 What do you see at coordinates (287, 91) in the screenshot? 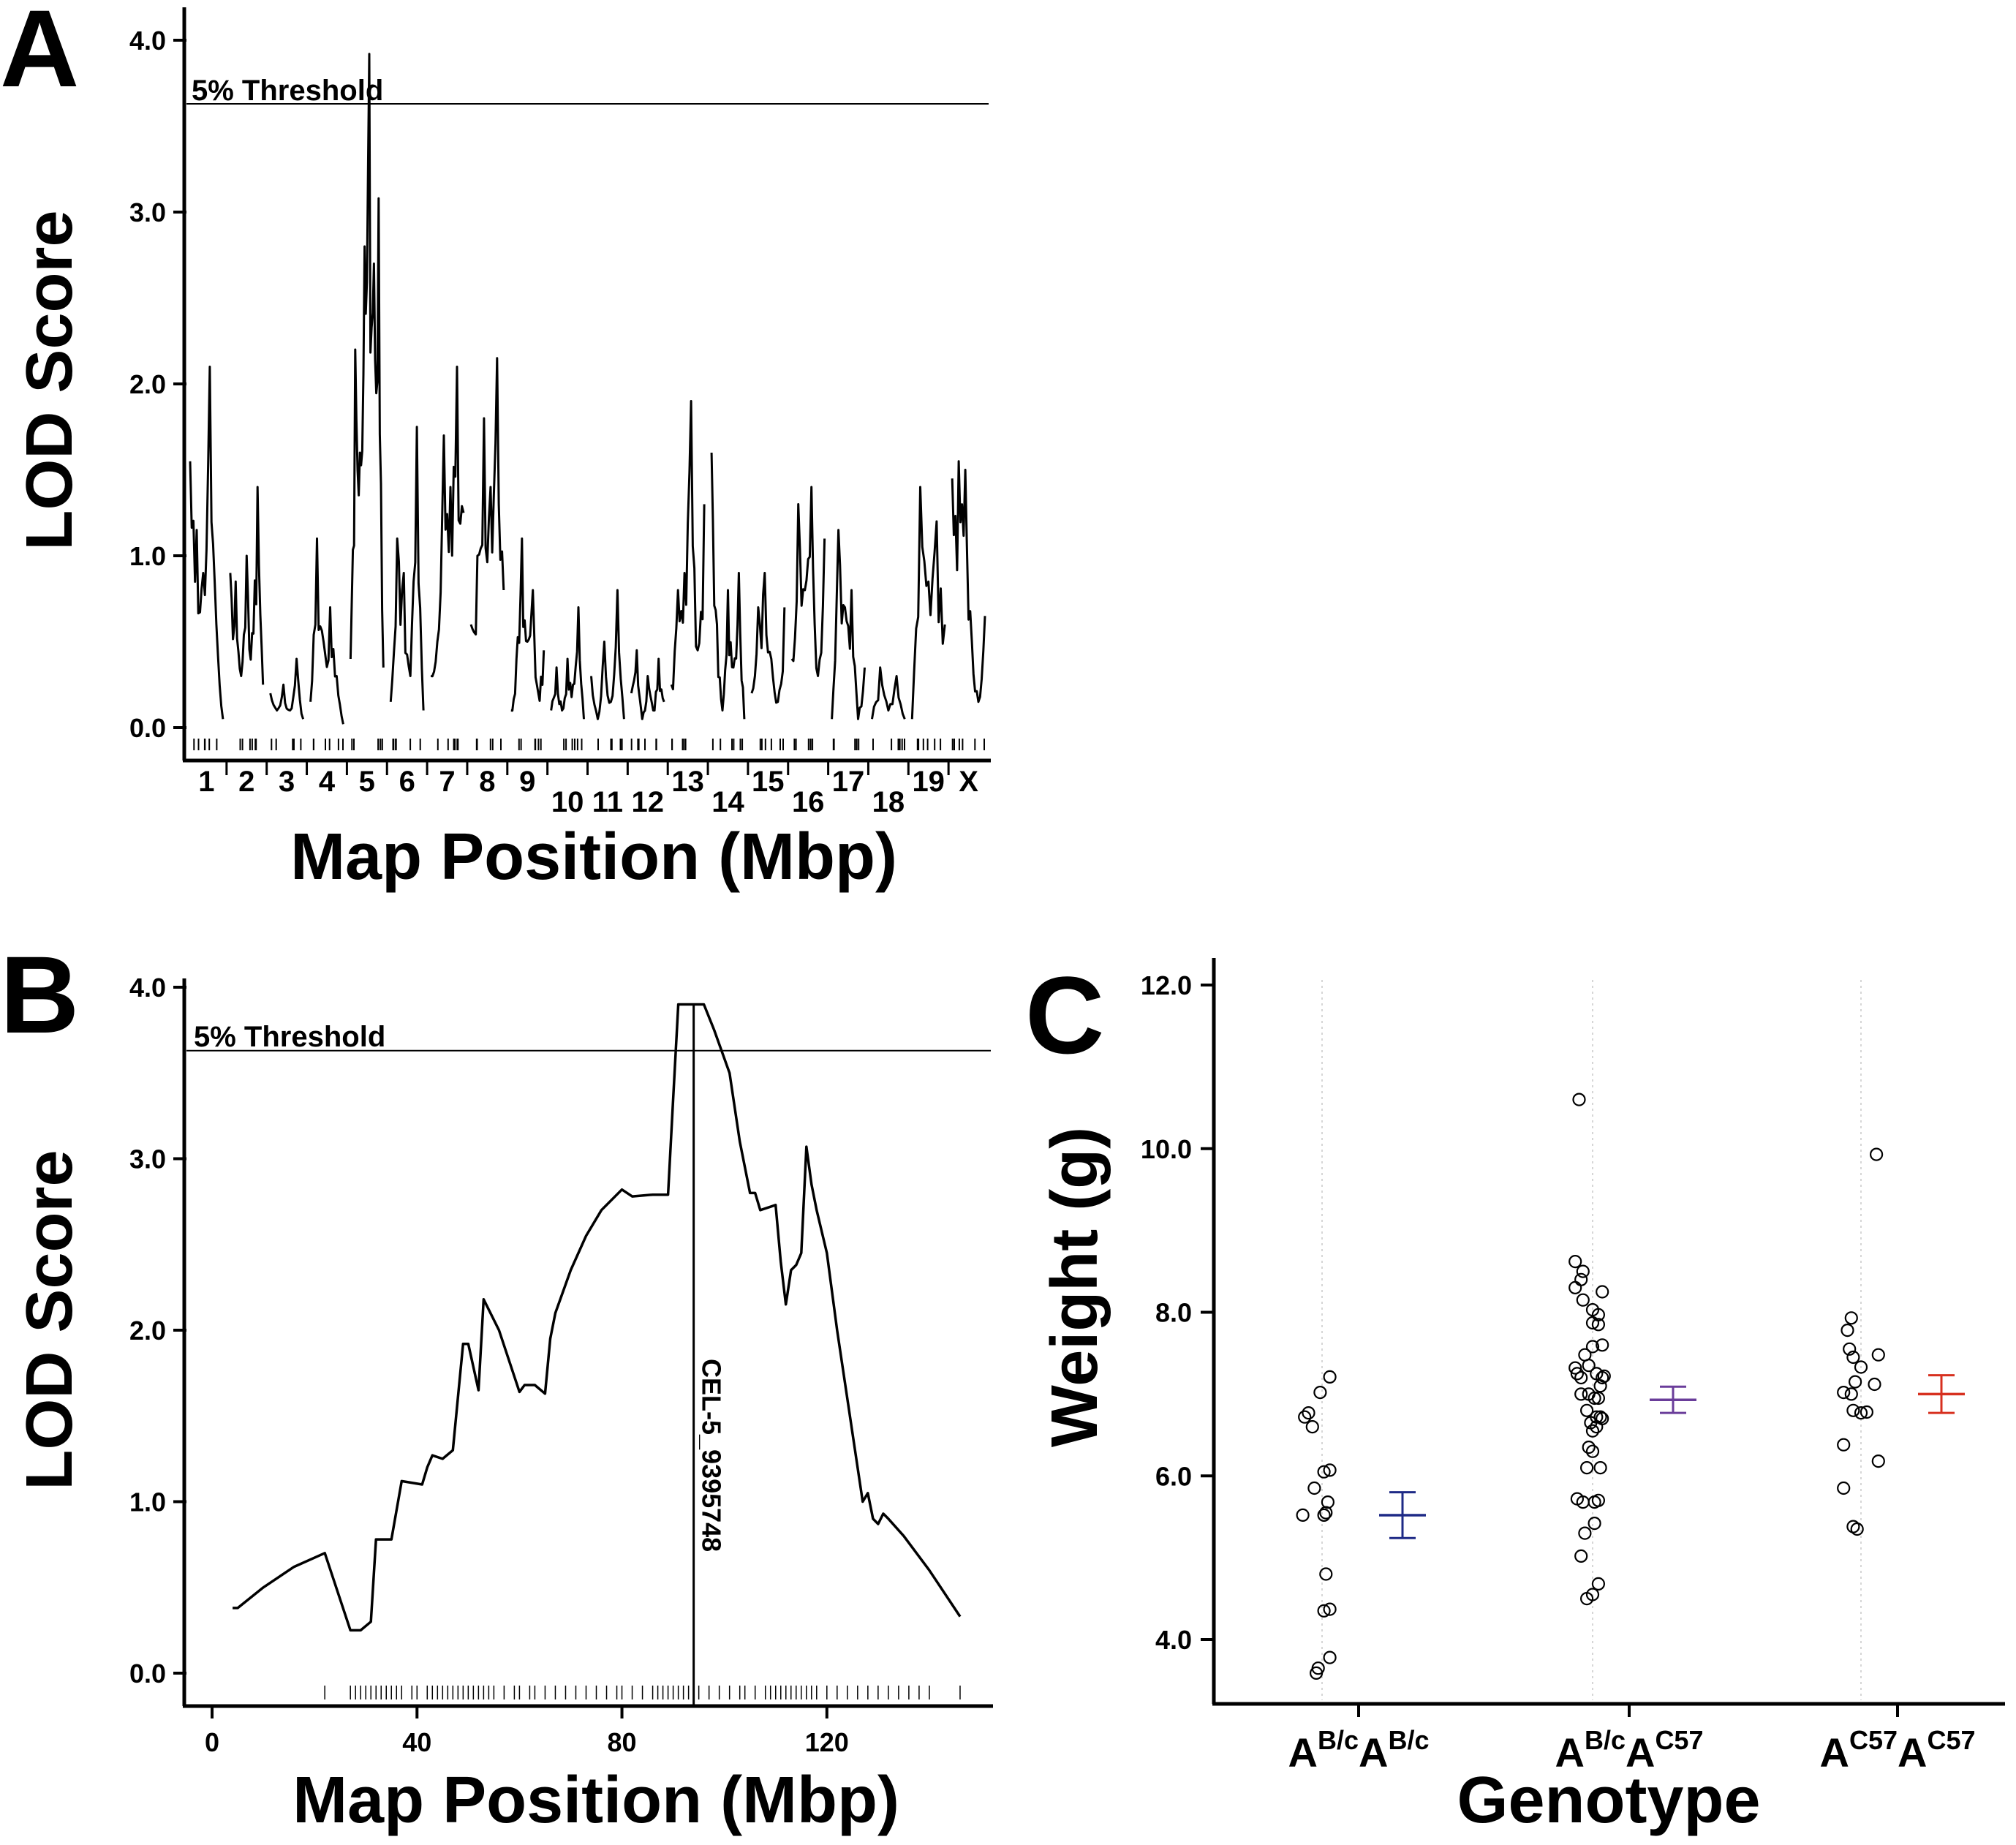
I see `panel-a-threshold-label: 5% Threshold` at bounding box center [287, 91].